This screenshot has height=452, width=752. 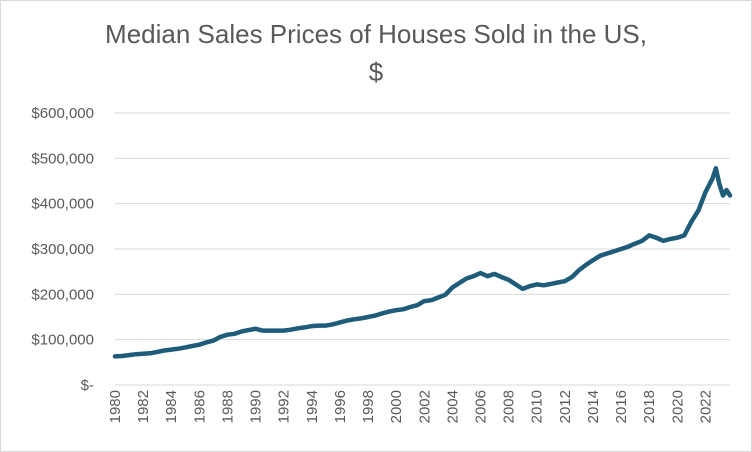 I want to click on x-tick-label: 1988, so click(x=227, y=406).